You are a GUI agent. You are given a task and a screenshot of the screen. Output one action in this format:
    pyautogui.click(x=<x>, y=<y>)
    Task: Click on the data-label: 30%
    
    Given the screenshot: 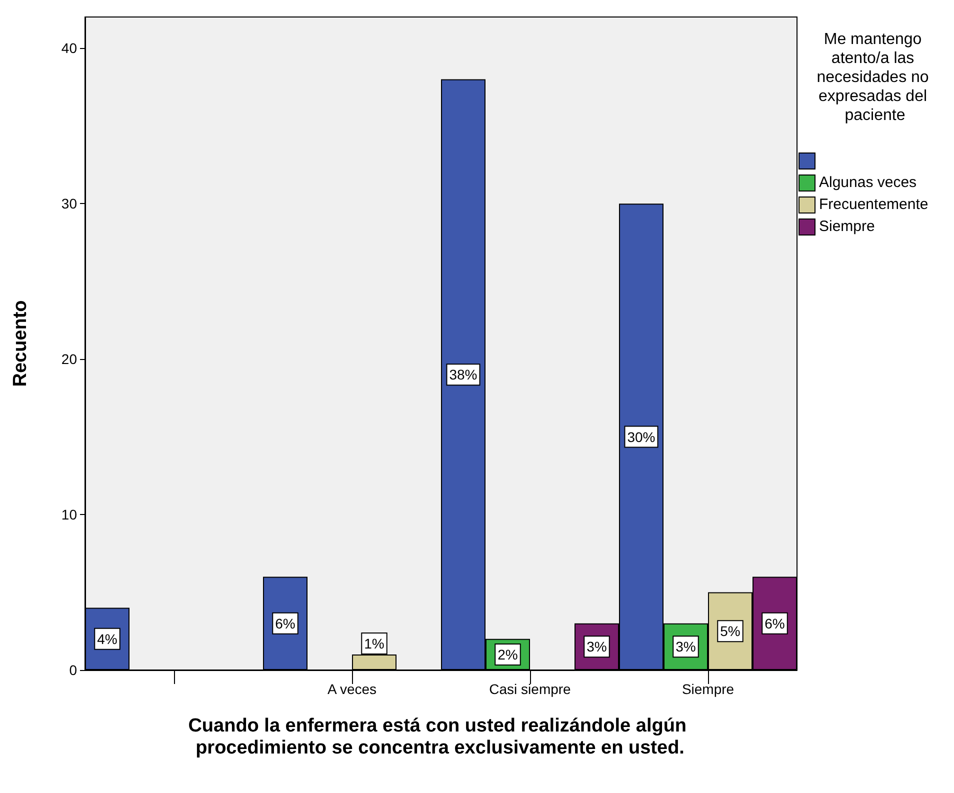 What is the action you would take?
    pyautogui.click(x=641, y=436)
    